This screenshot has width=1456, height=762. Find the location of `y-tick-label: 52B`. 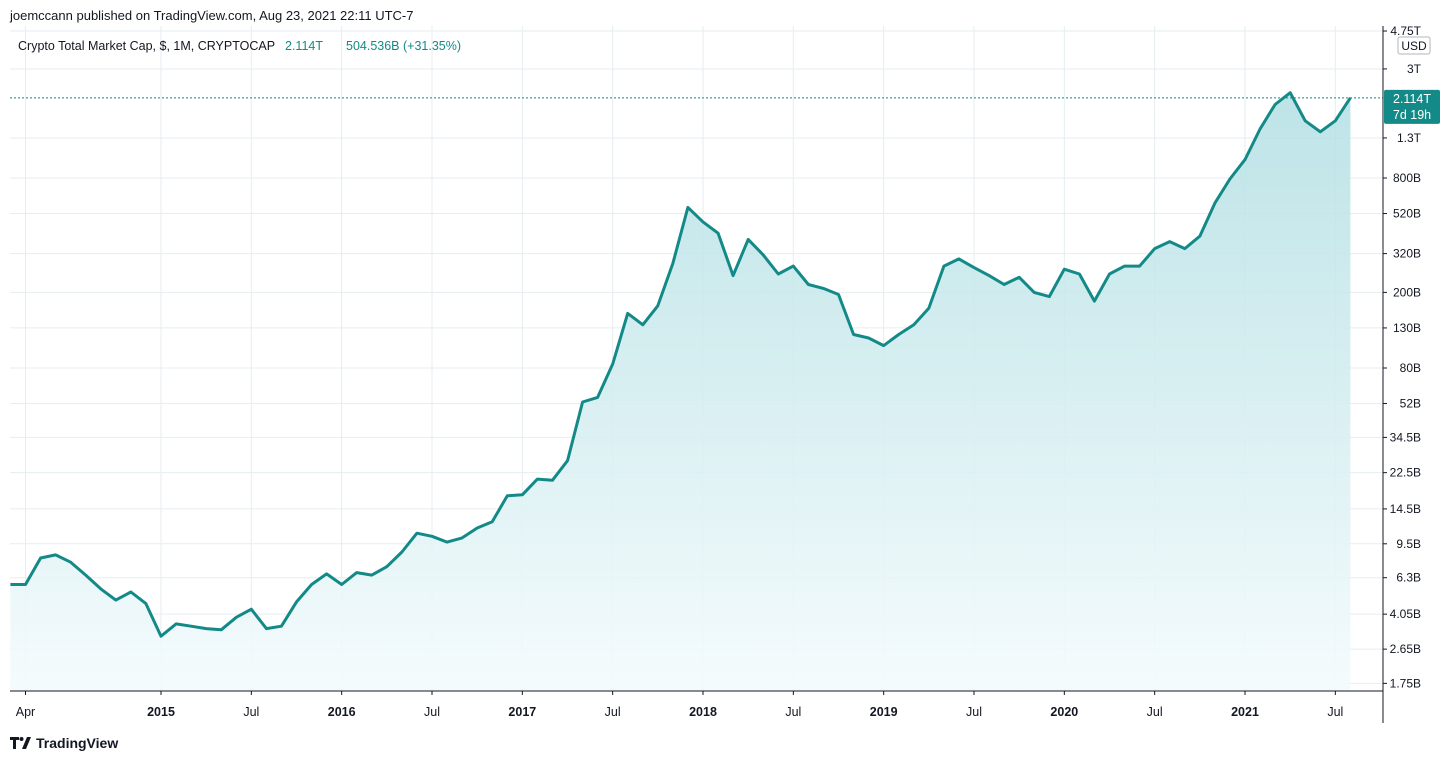

y-tick-label: 52B is located at coordinates (1410, 404).